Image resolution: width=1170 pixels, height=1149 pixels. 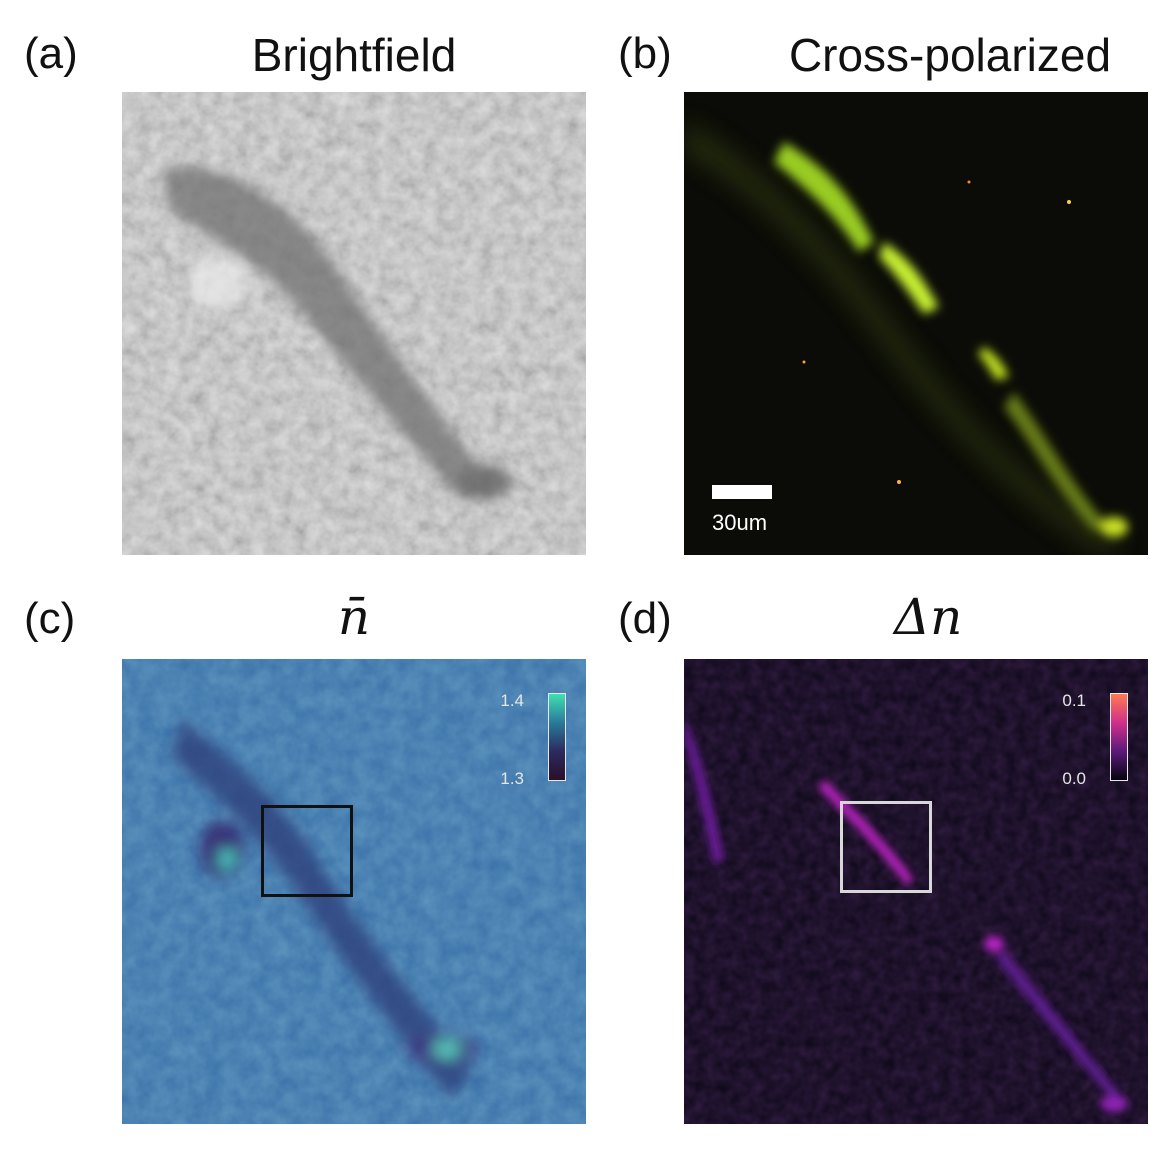 I want to click on scale-bar, so click(x=742, y=492).